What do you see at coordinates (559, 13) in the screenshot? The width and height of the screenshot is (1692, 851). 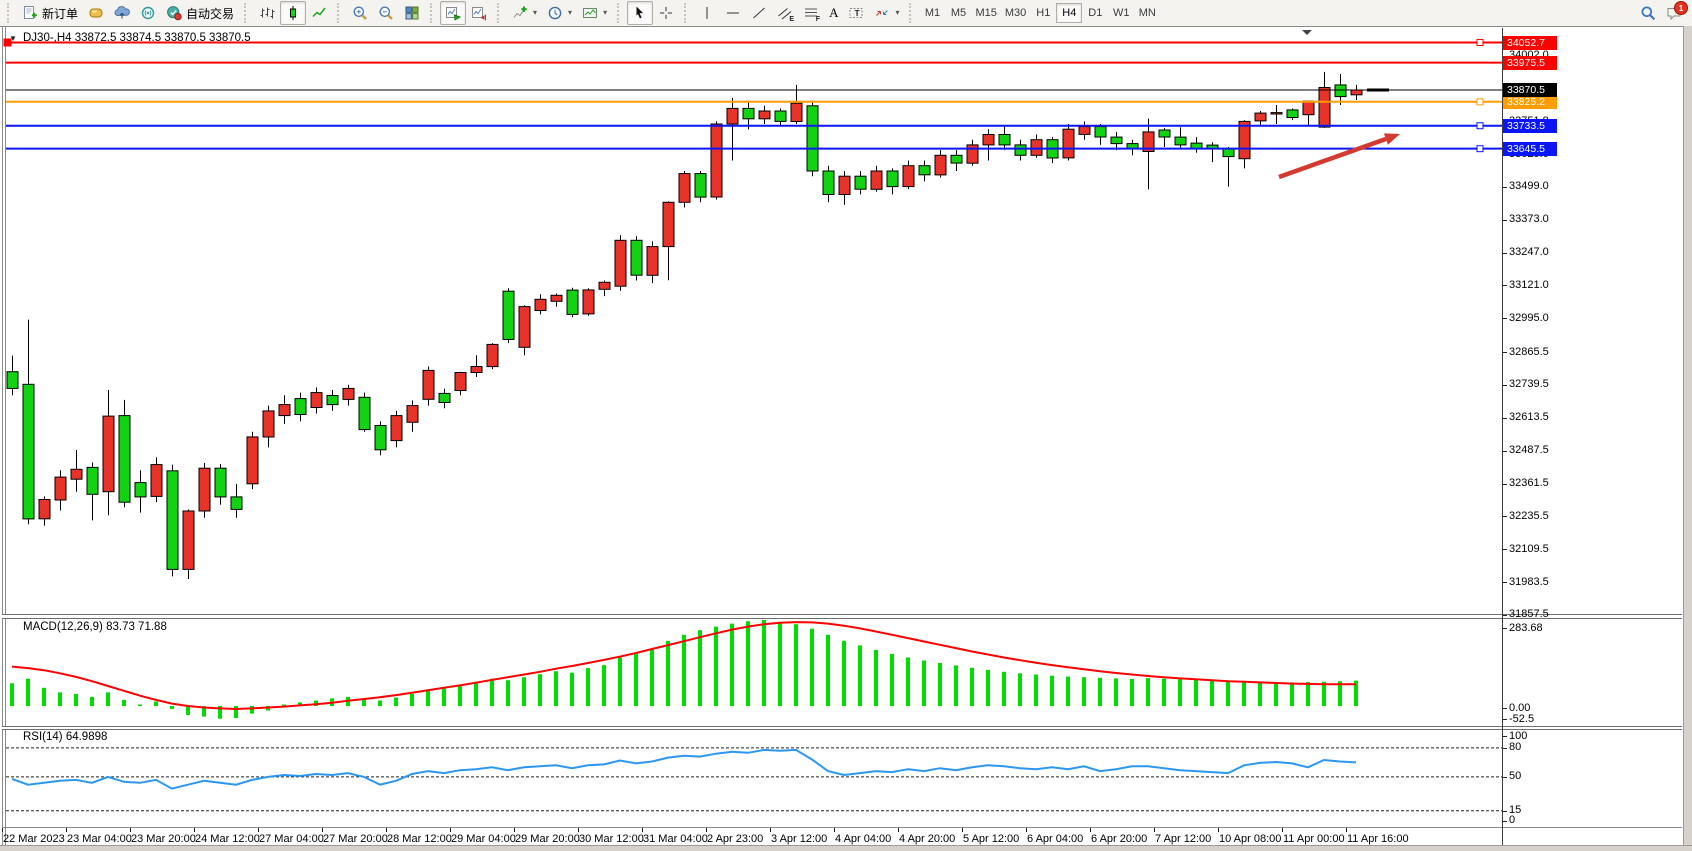 I see `periods-button: ▾` at bounding box center [559, 13].